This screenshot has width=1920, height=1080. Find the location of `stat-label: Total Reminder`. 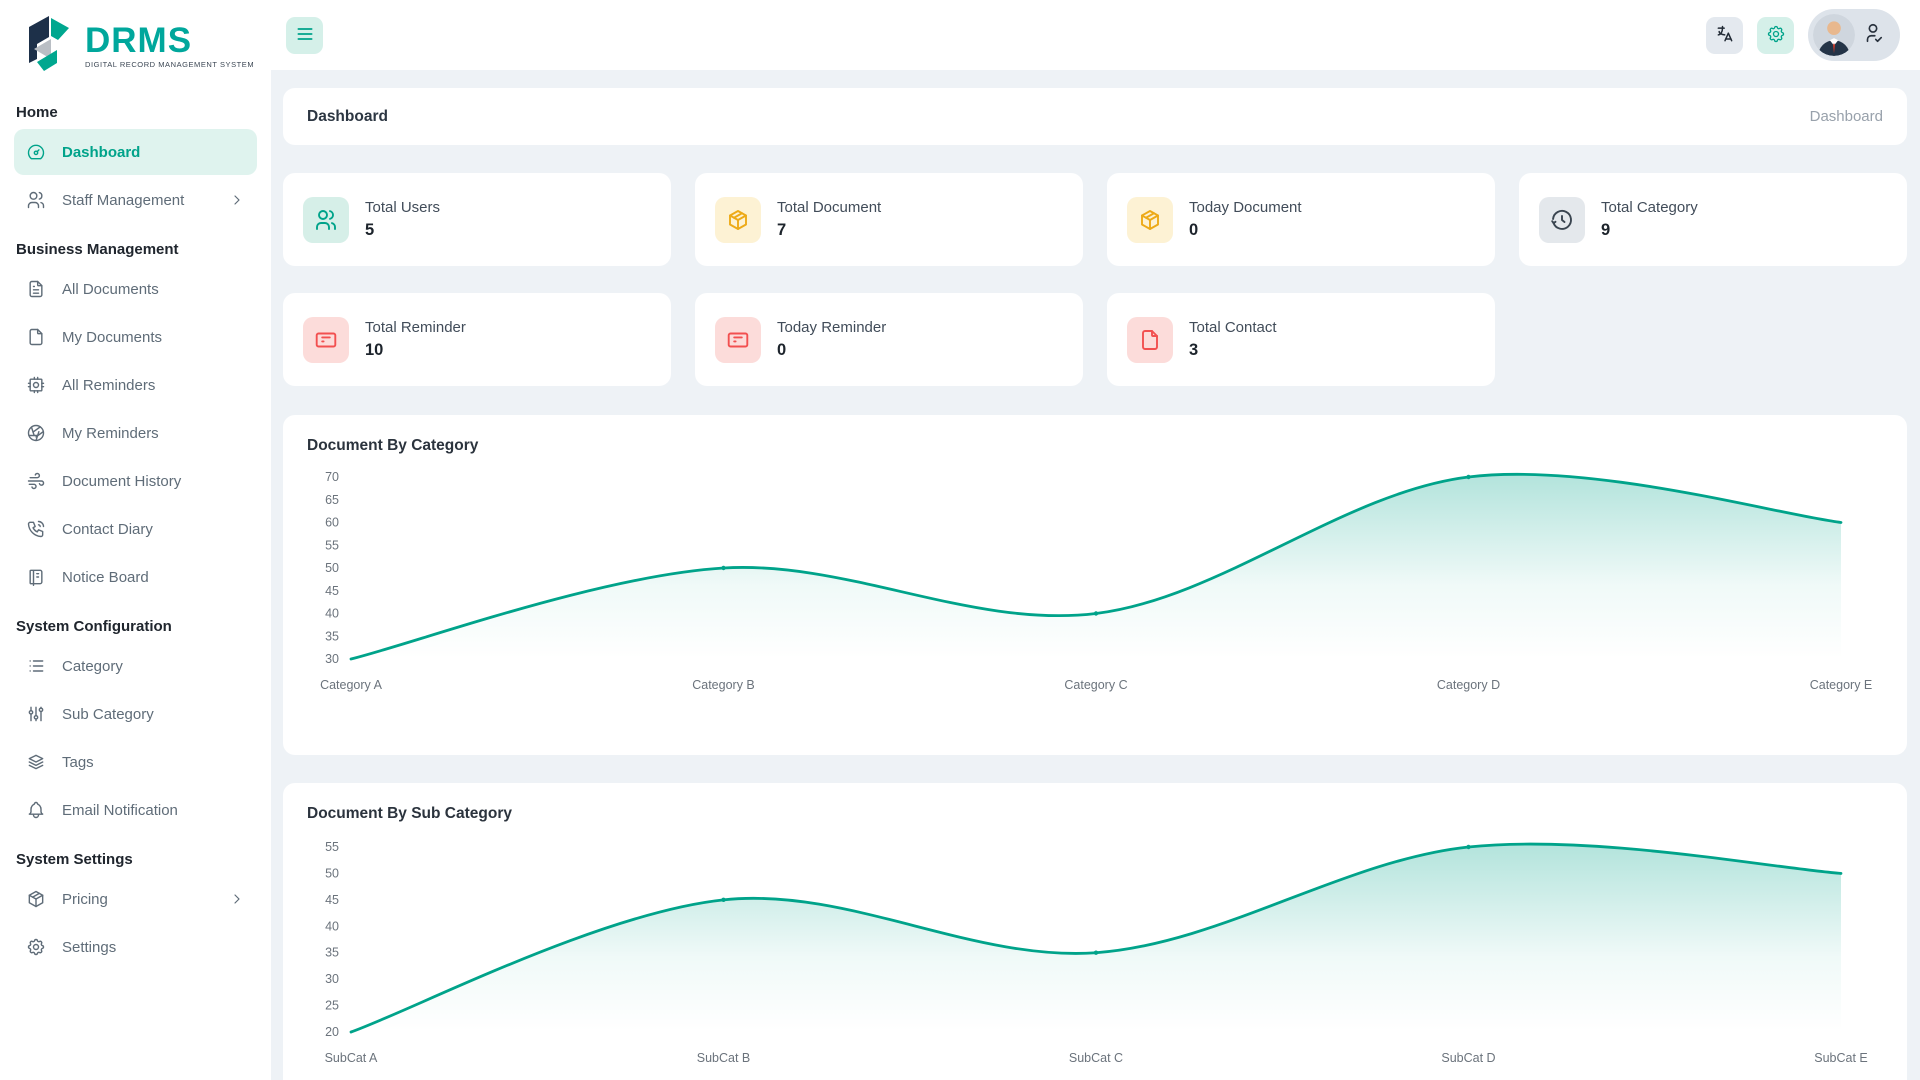

stat-label: Total Reminder is located at coordinates (415, 327).